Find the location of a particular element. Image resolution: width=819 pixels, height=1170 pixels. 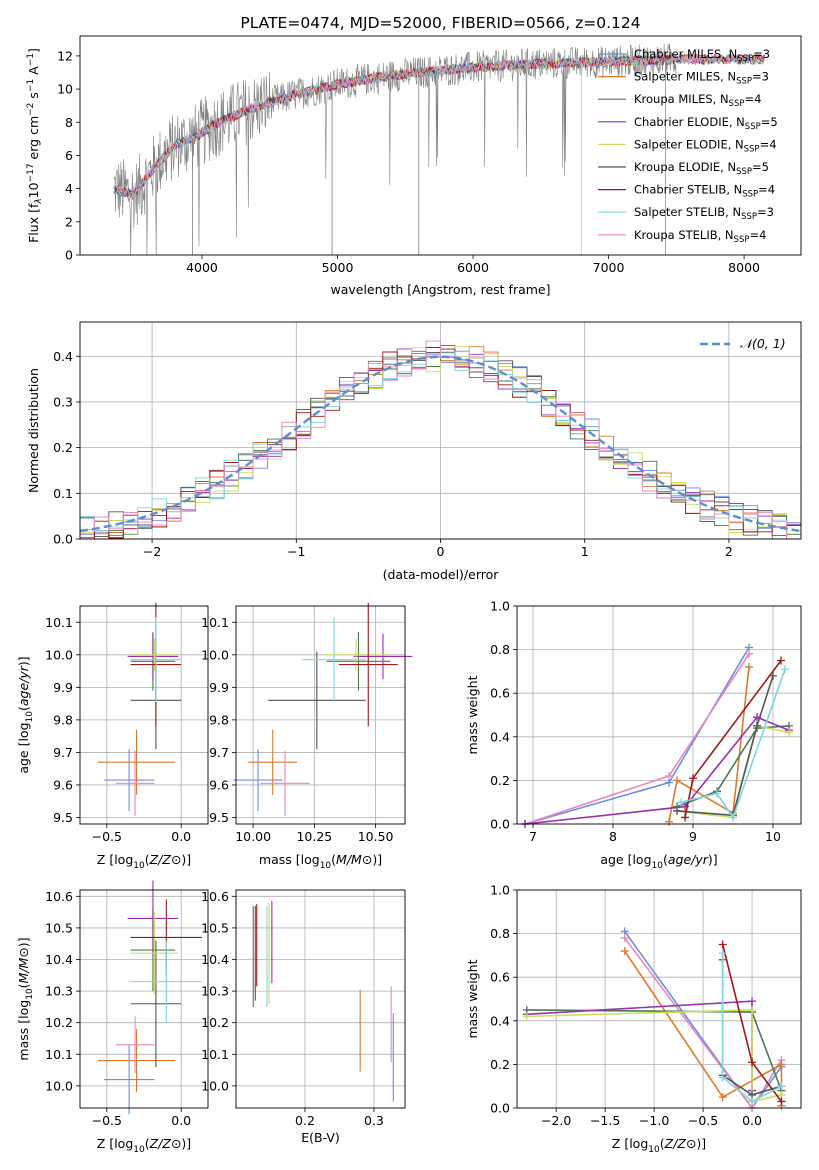

y-tick-label: 10.6 is located at coordinates (215, 896).